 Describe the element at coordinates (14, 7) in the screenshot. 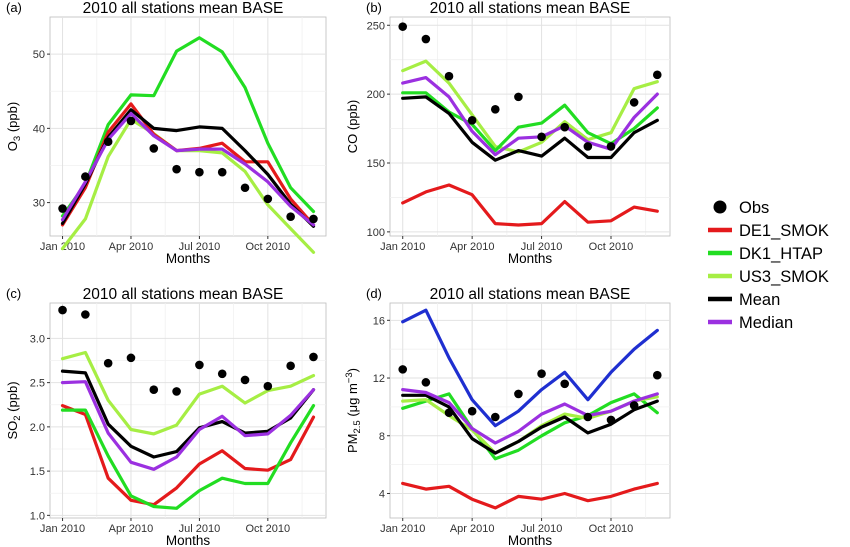

I see `panel-tag: (a)` at that location.